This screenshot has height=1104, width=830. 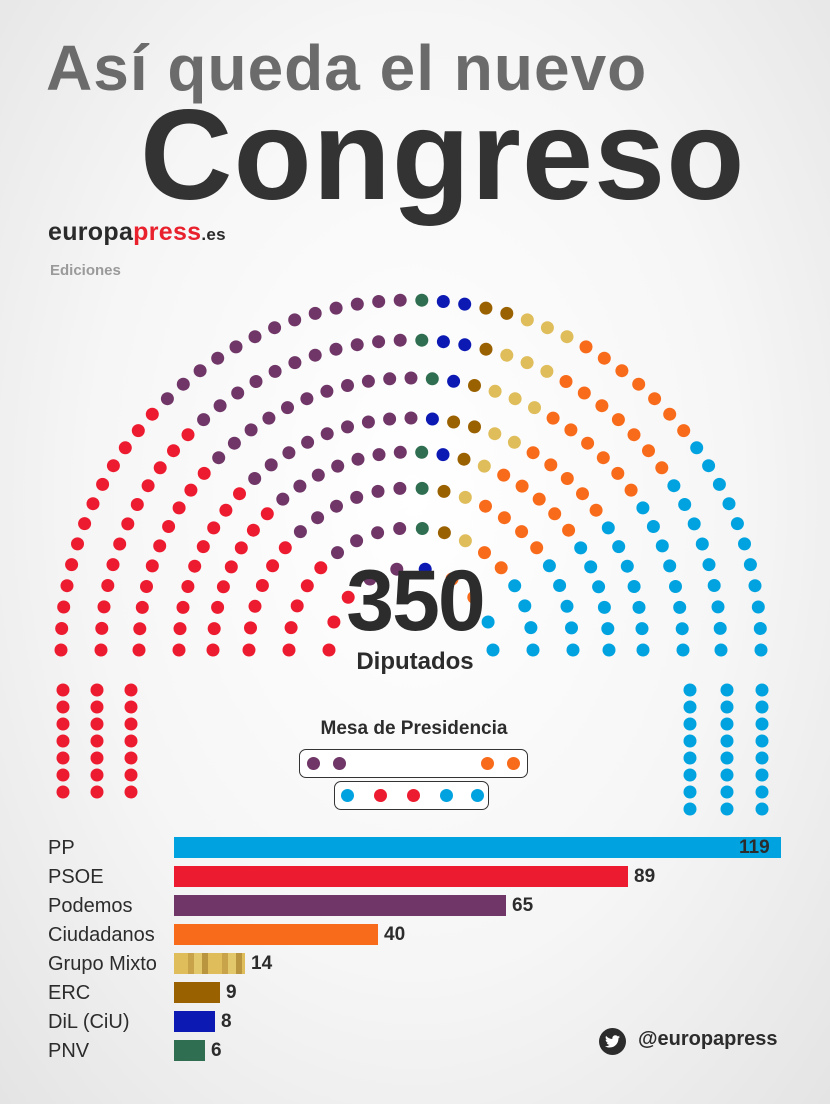 What do you see at coordinates (415, 964) in the screenshot?
I see `bar-row: Grupo Mixto 14` at bounding box center [415, 964].